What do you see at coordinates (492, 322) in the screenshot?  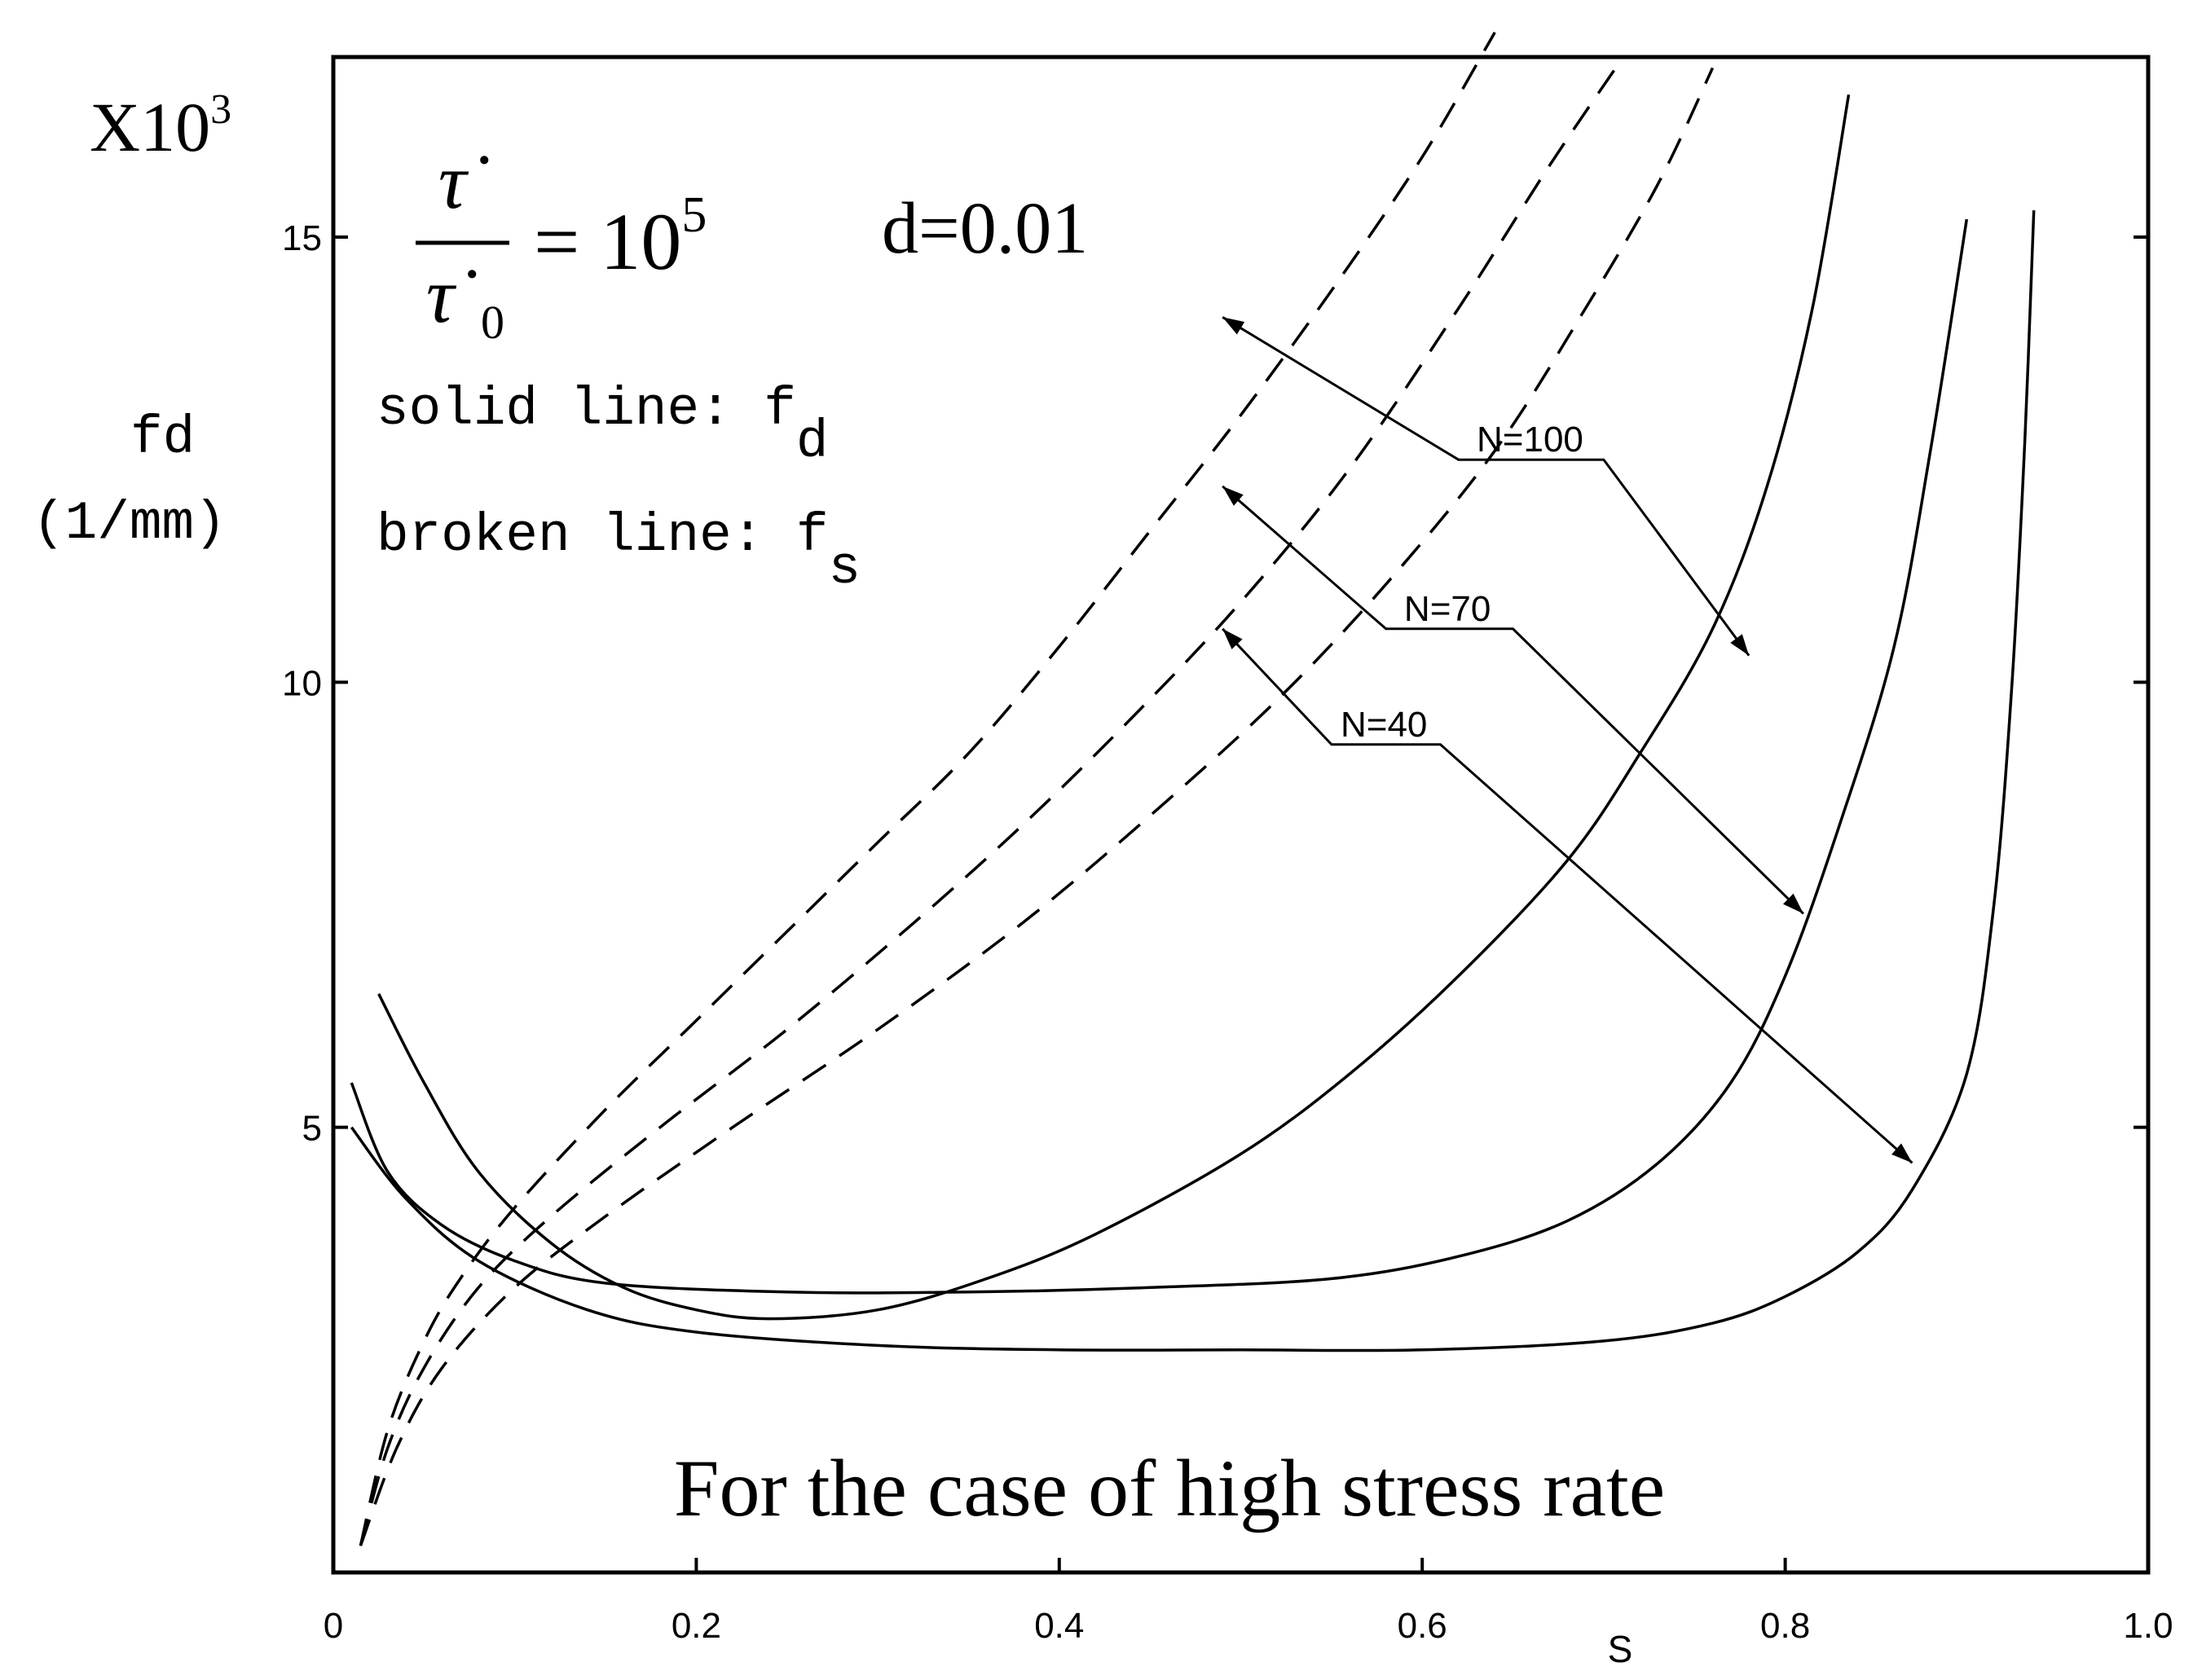 I see `formula-denominator-subscript: 0` at bounding box center [492, 322].